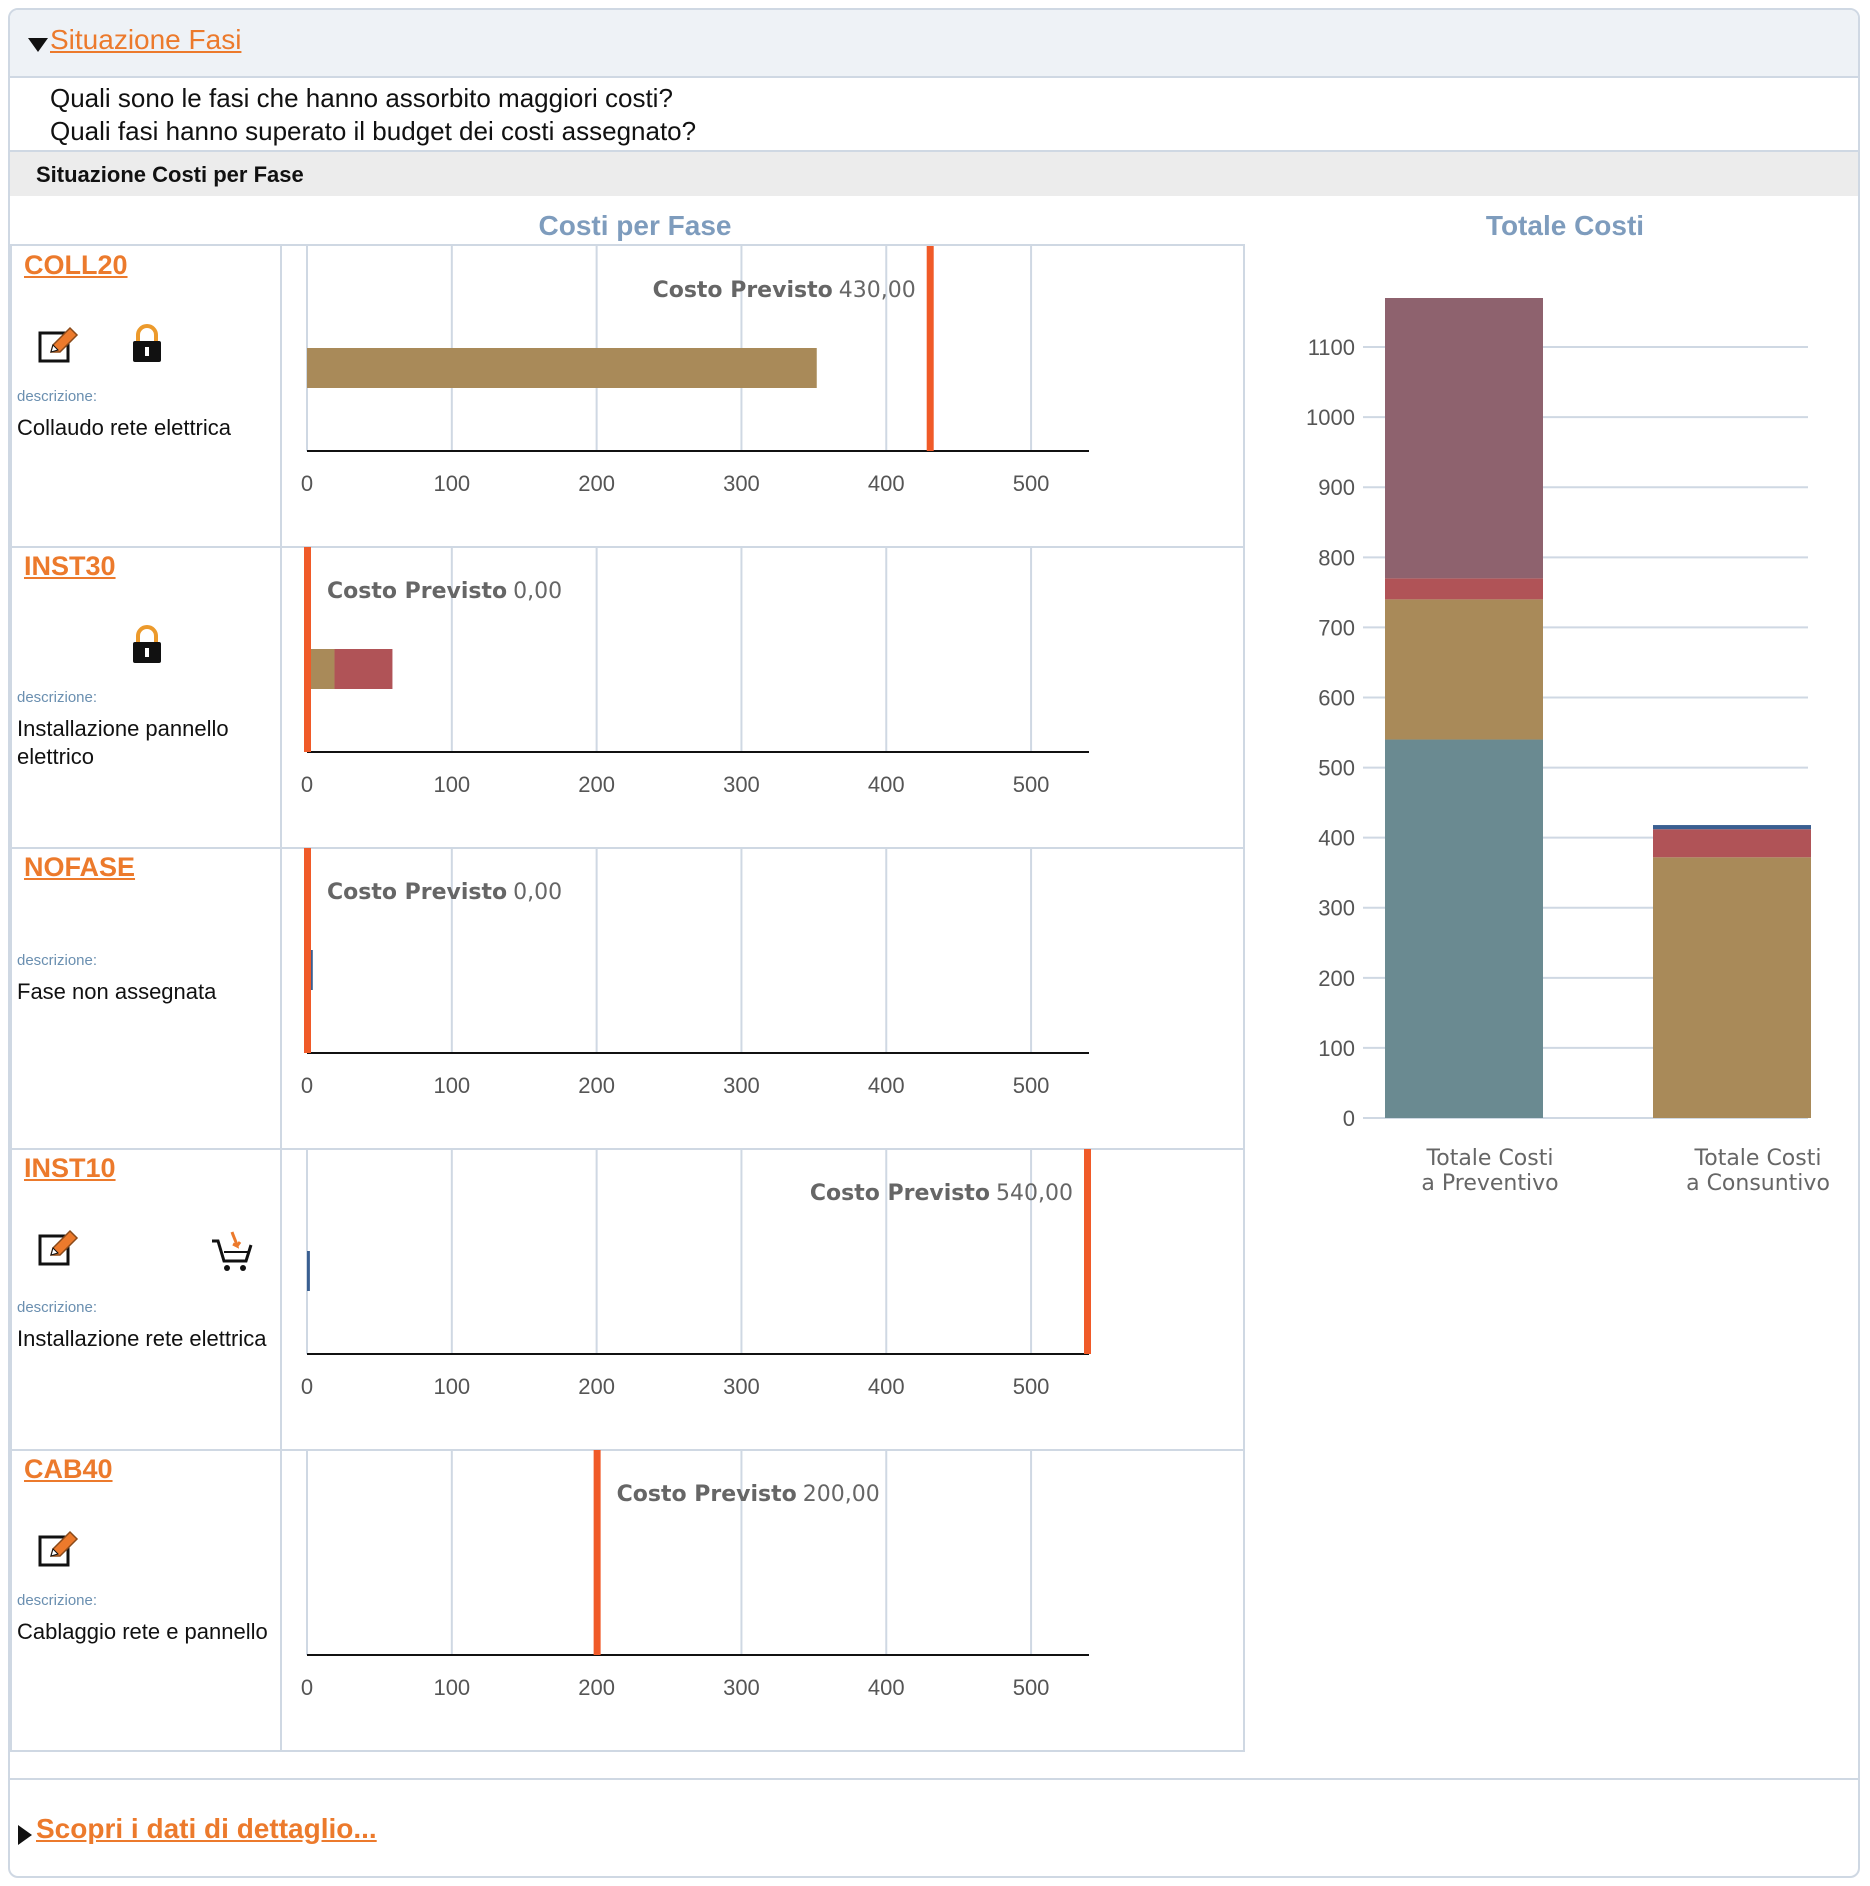 This screenshot has height=1886, width=1870. I want to click on y-tick-label: 1100, so click(1331, 347).